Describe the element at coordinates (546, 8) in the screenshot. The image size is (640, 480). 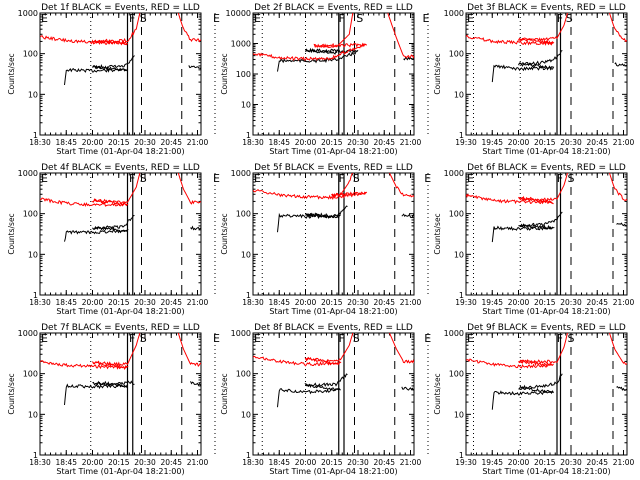
I see `panel-title: Det 3f BLACK = Events, RED = LLD` at that location.